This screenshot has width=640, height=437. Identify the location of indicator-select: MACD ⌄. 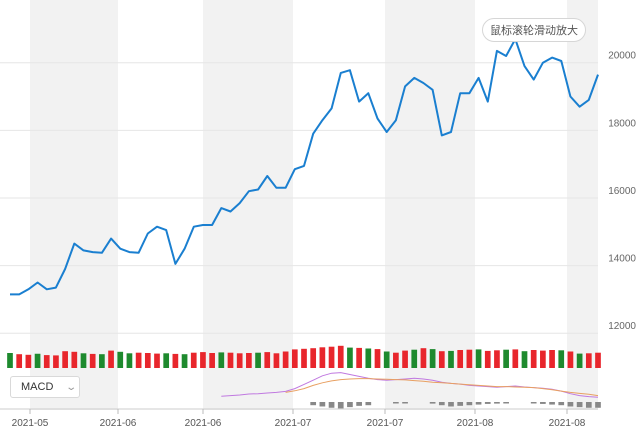
(45, 387).